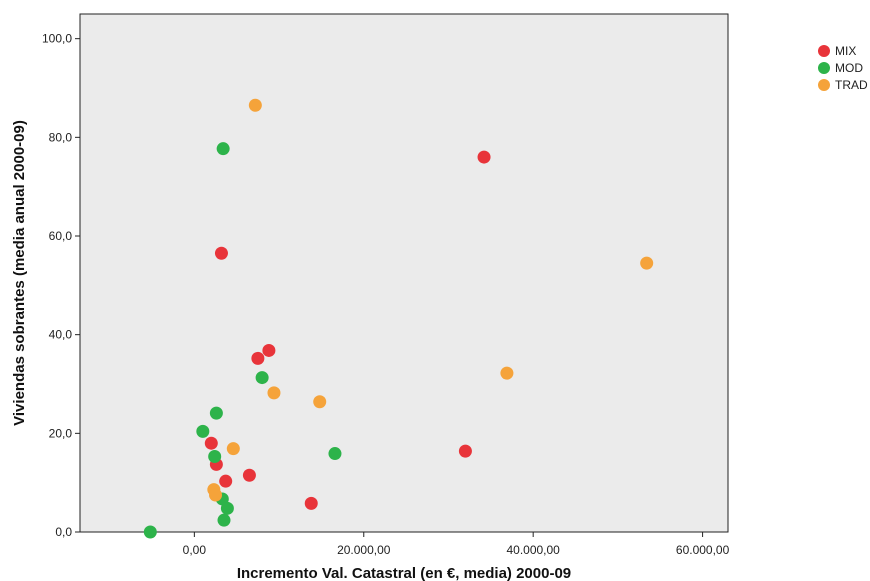  I want to click on x-tick-label: 40.000,00, so click(533, 550).